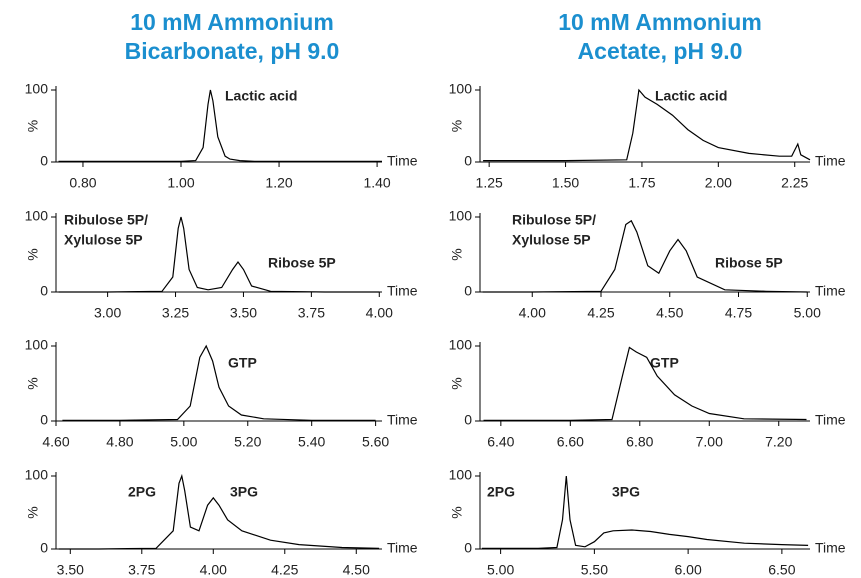 The width and height of the screenshot is (861, 578). I want to click on x-tick-label: 7.20, so click(778, 442).